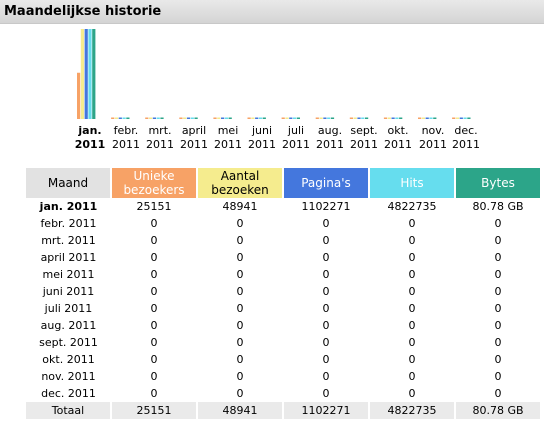  Describe the element at coordinates (295, 130) in the screenshot. I see `chart-month-label: juli` at that location.